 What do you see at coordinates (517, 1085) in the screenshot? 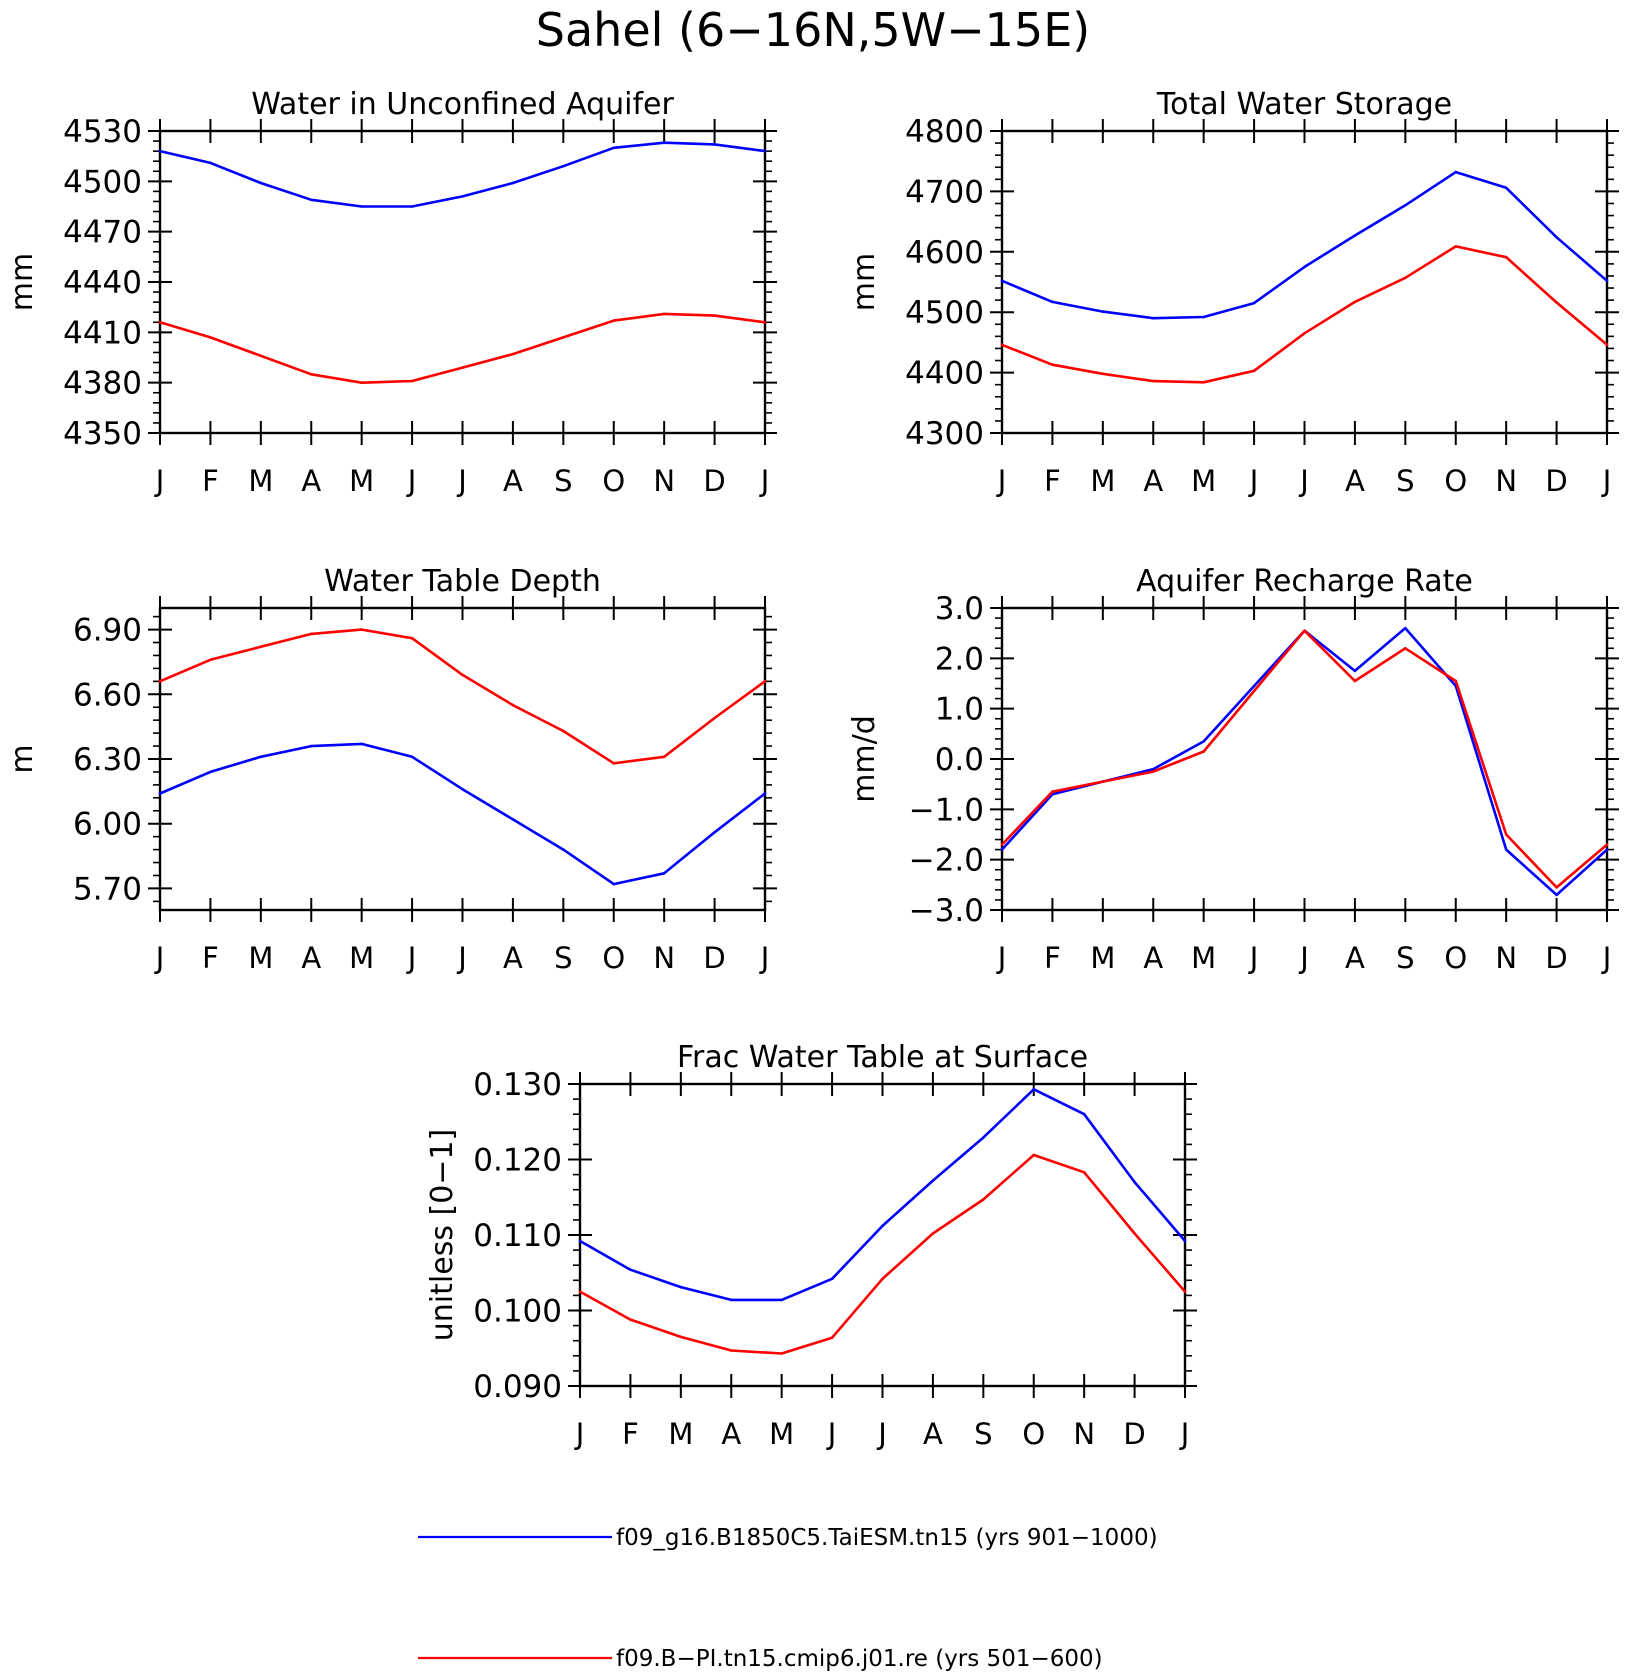
I see `y-tick-label: 0.130` at bounding box center [517, 1085].